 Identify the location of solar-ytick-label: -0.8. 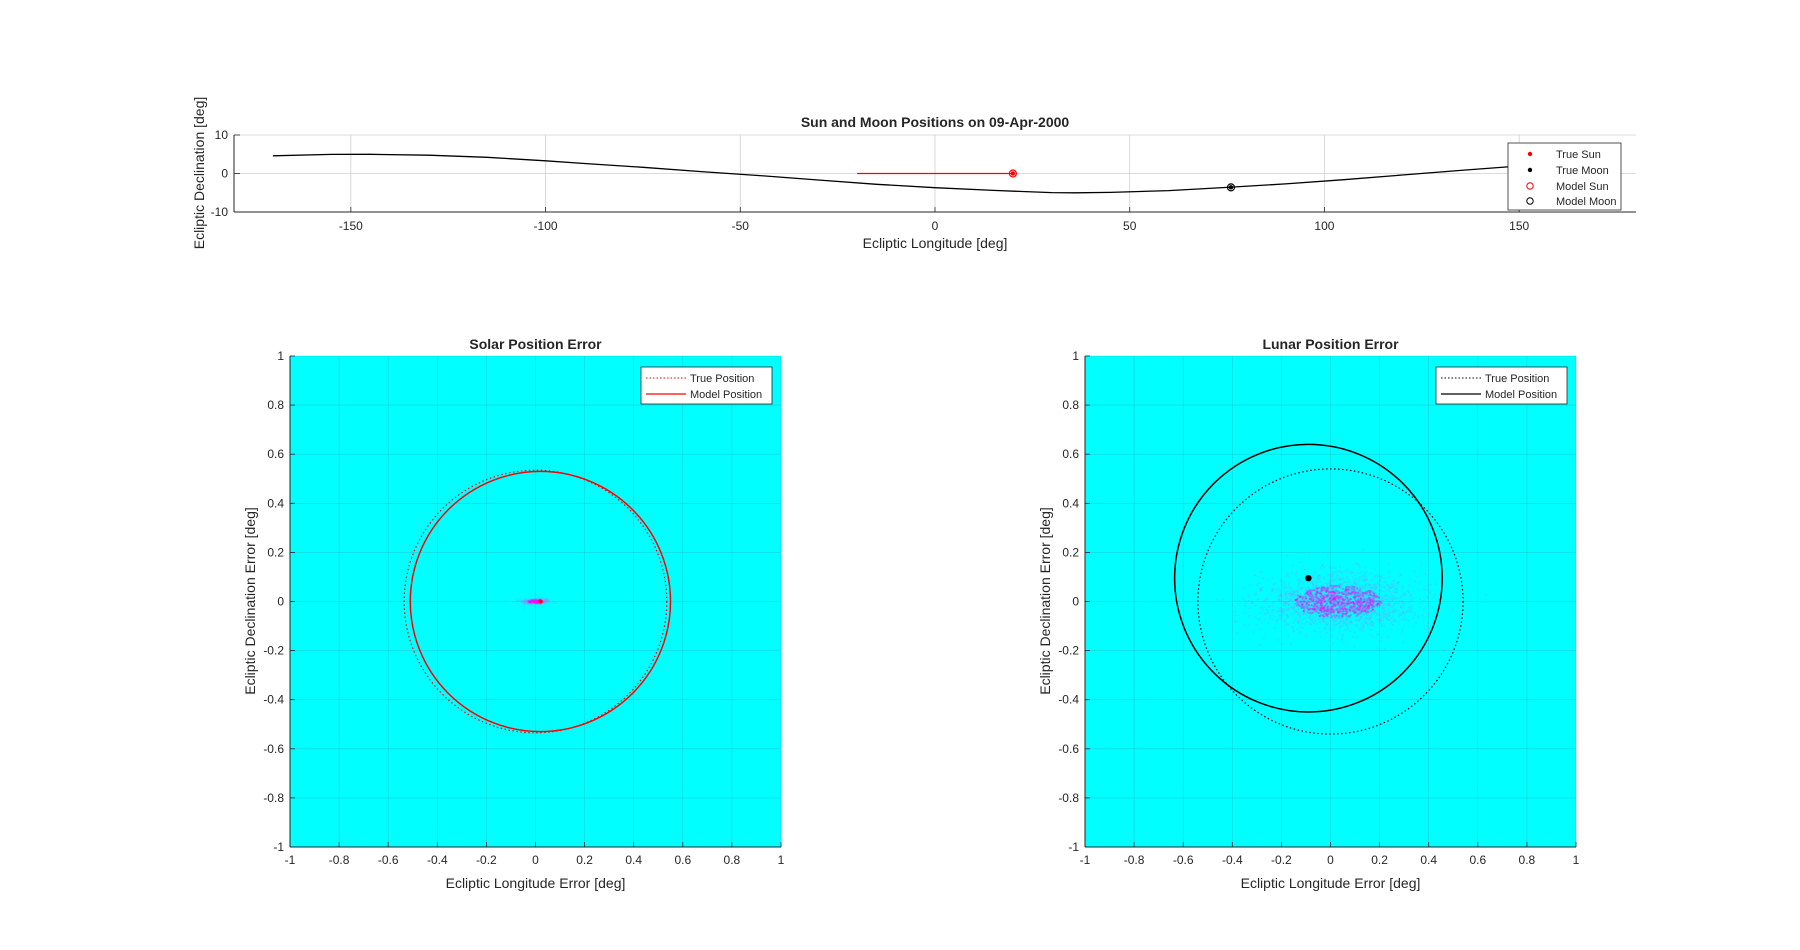
(273, 798).